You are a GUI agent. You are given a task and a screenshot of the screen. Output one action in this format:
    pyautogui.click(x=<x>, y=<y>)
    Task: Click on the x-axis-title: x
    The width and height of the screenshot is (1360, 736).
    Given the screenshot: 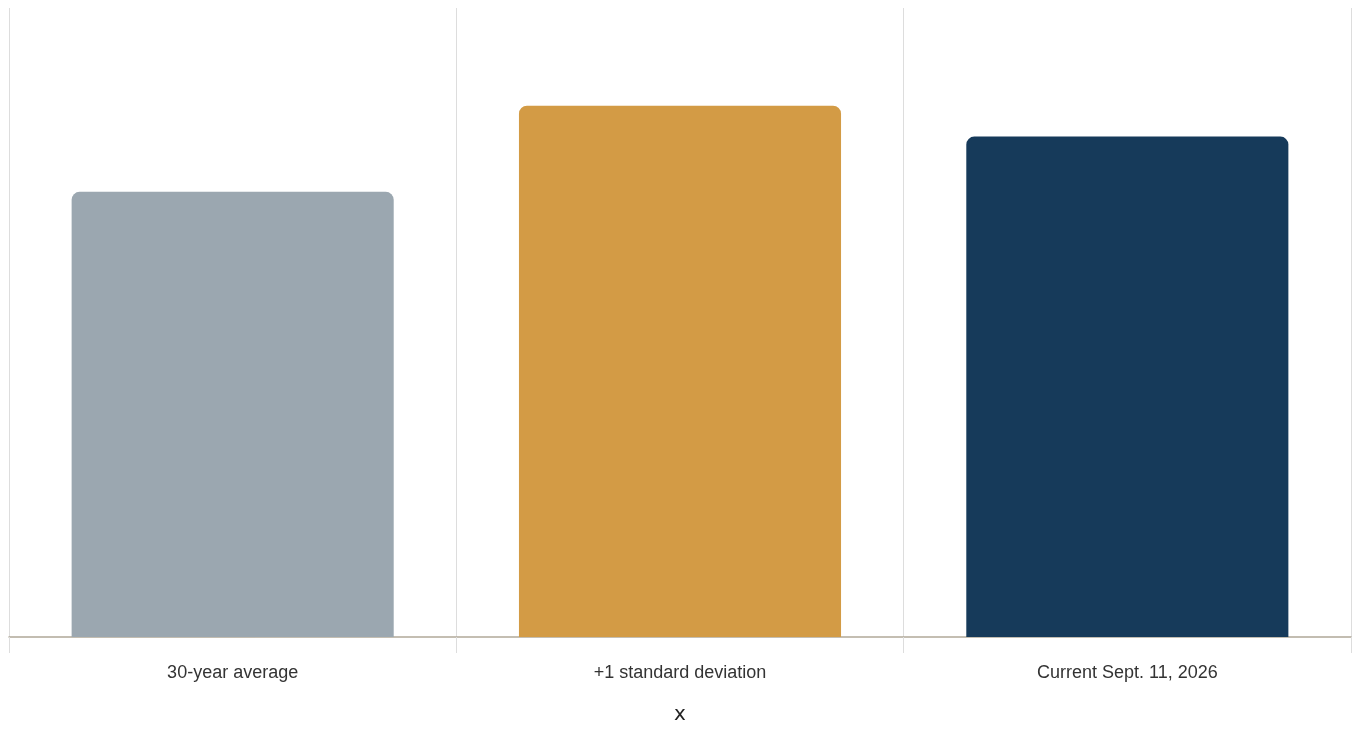 What is the action you would take?
    pyautogui.click(x=680, y=713)
    